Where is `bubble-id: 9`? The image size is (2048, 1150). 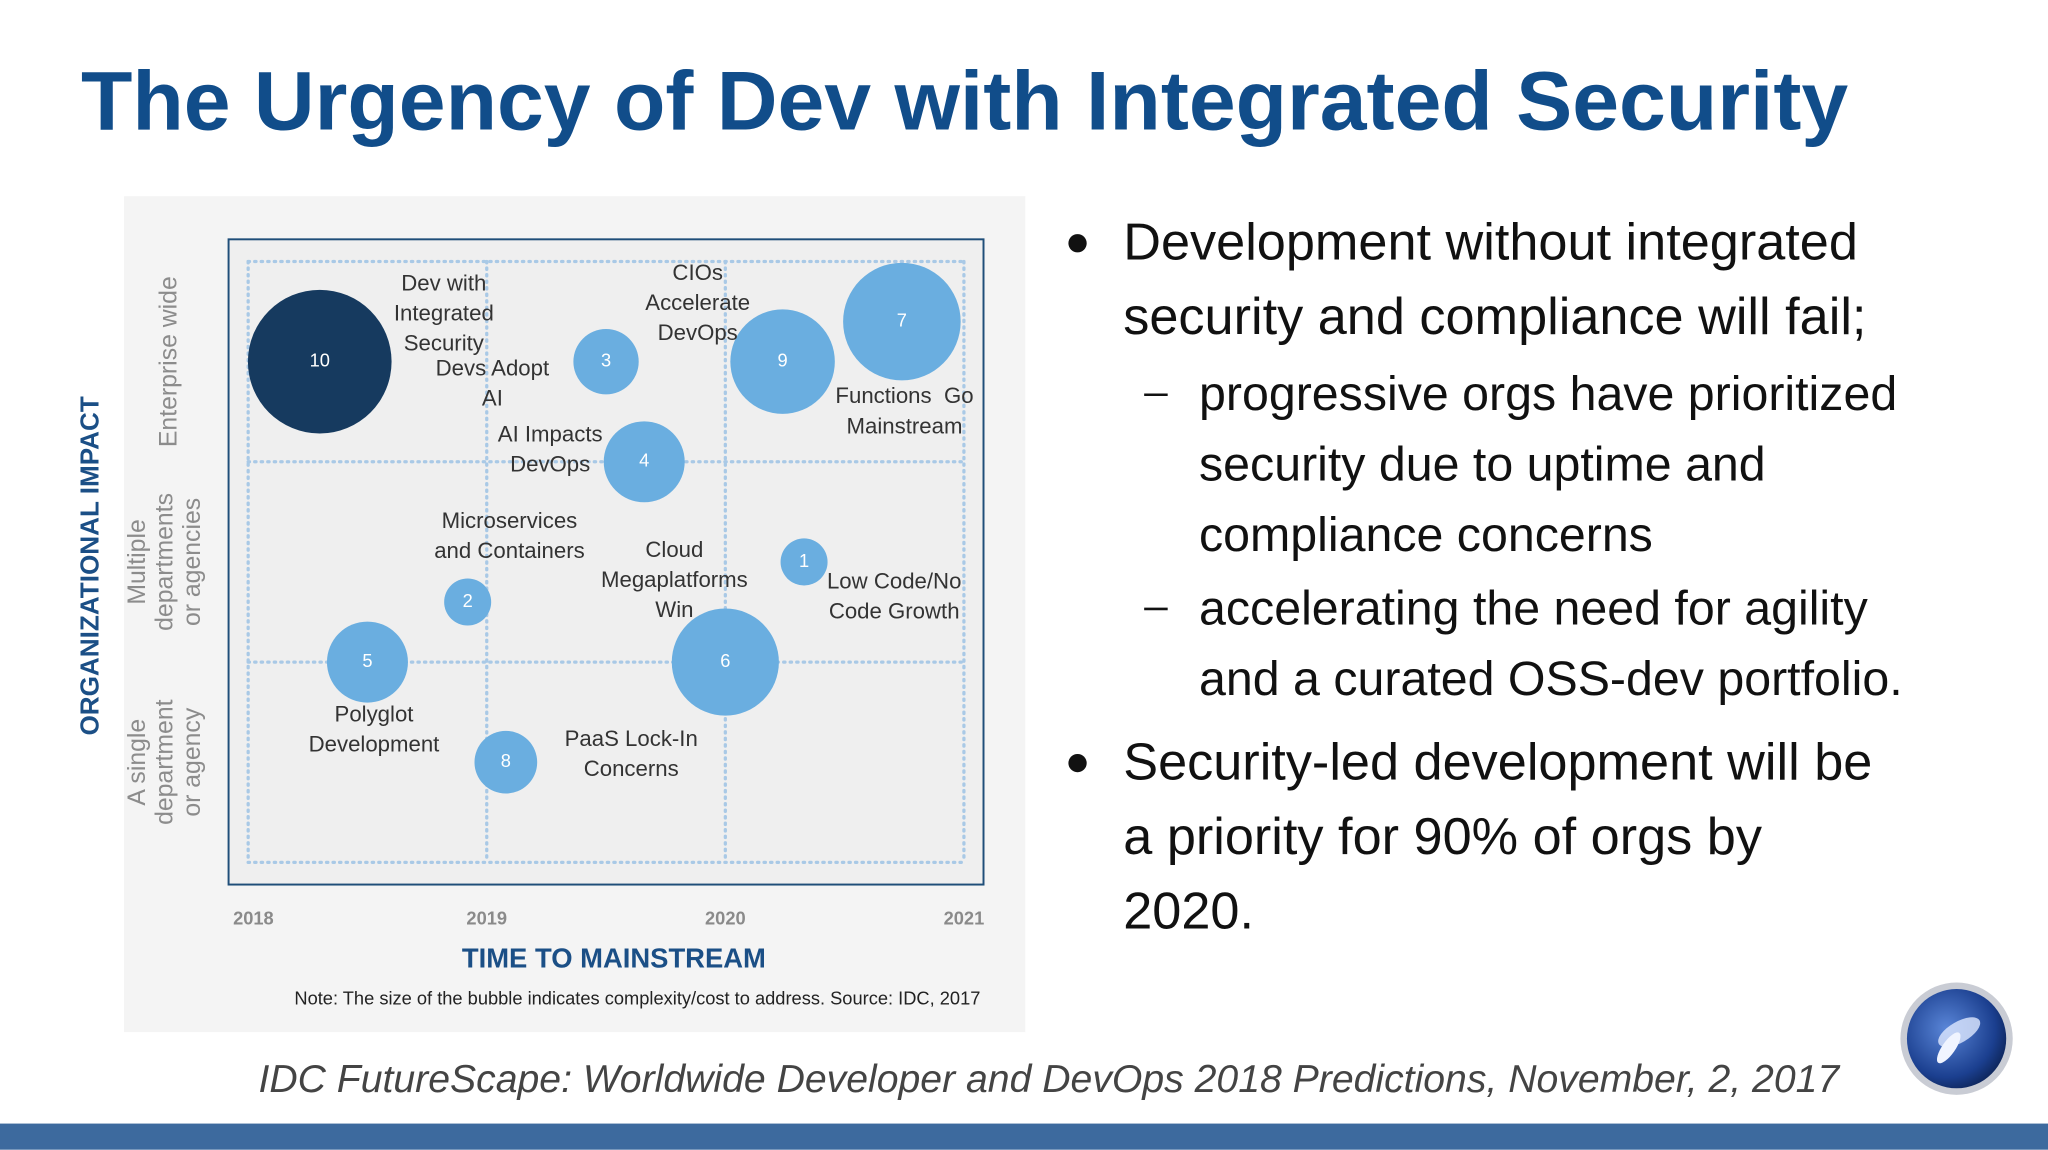
bubble-id: 9 is located at coordinates (783, 359).